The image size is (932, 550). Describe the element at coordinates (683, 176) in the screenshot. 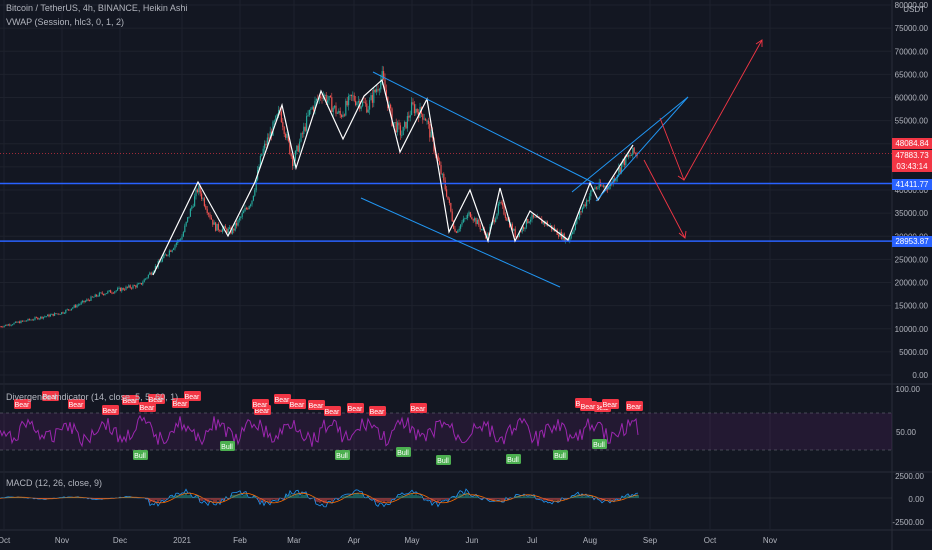

I see `arrow-head` at that location.